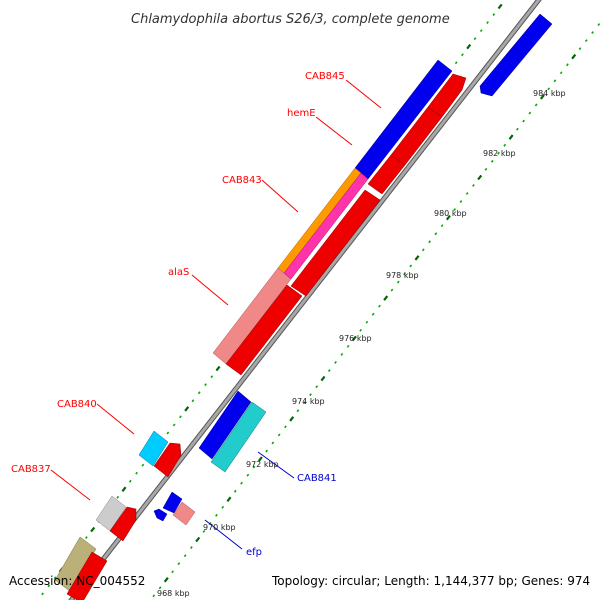 The height and width of the screenshot is (600, 600). Describe the element at coordinates (160, 515) in the screenshot. I see `gene-blue-small-arrow` at that location.